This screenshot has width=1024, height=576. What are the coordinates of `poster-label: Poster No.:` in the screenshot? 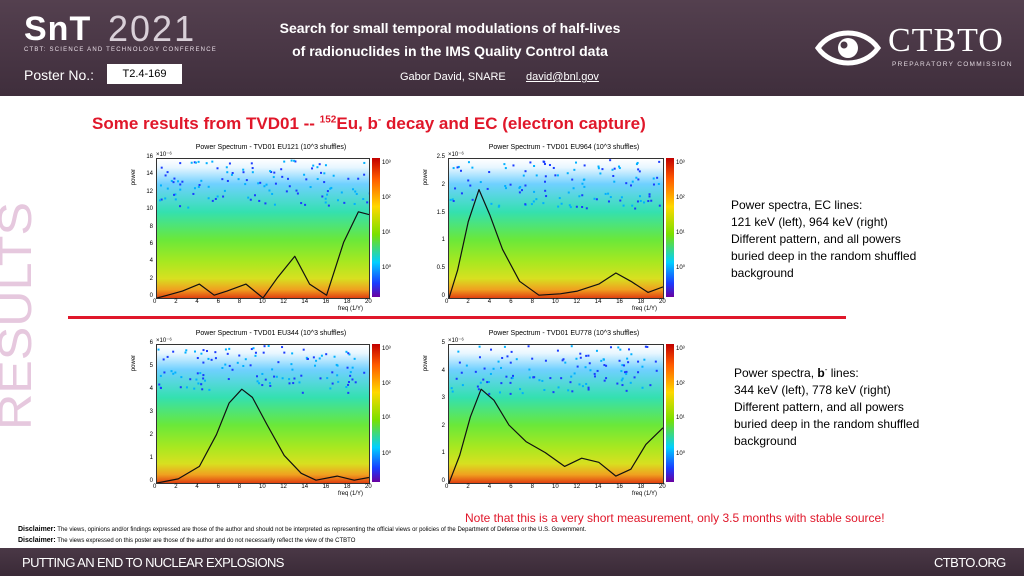 It's located at (59, 75).